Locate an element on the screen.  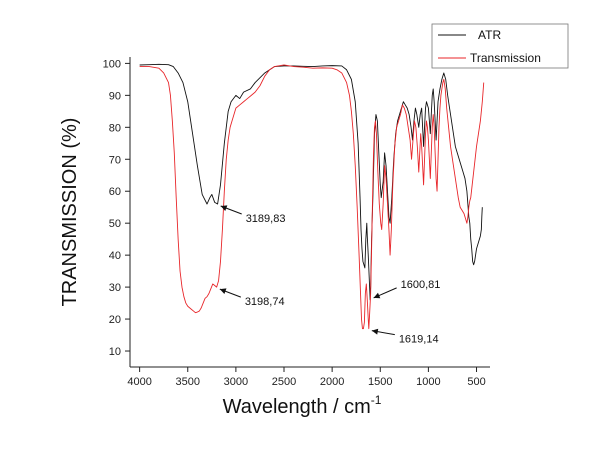
y-tick-label: 60 is located at coordinates (115, 192).